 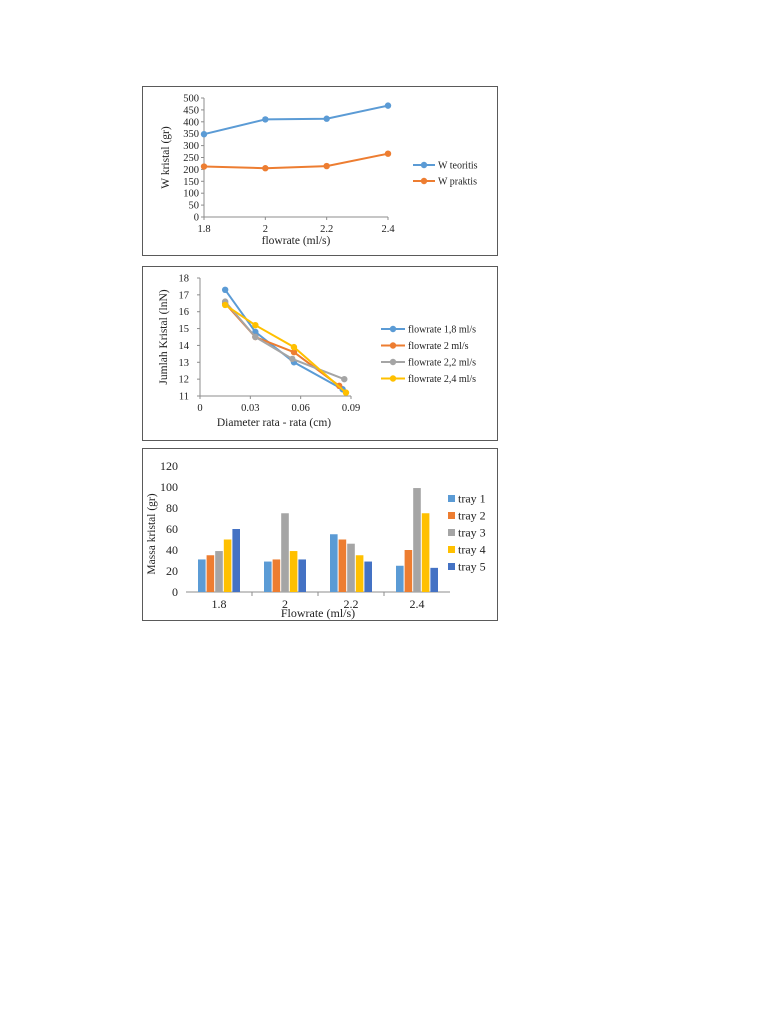 What do you see at coordinates (184, 346) in the screenshot?
I see `y-tick-label: 14` at bounding box center [184, 346].